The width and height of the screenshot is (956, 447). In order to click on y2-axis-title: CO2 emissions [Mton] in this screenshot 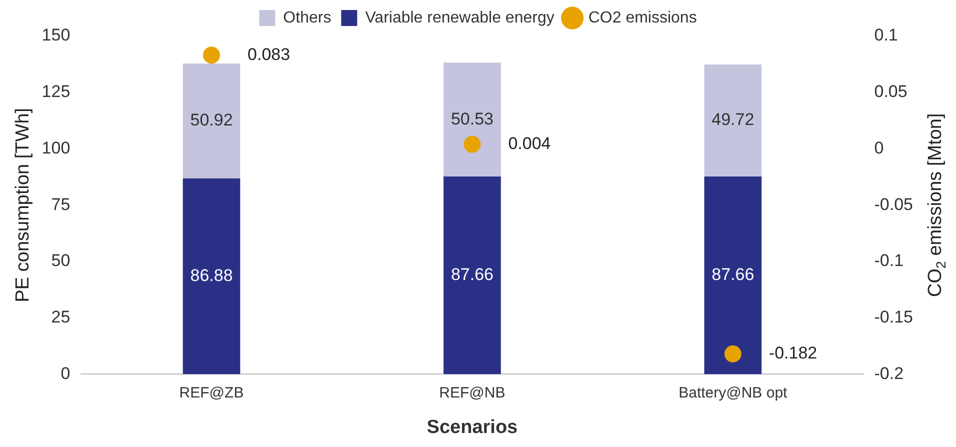, I will do `click(936, 205)`.